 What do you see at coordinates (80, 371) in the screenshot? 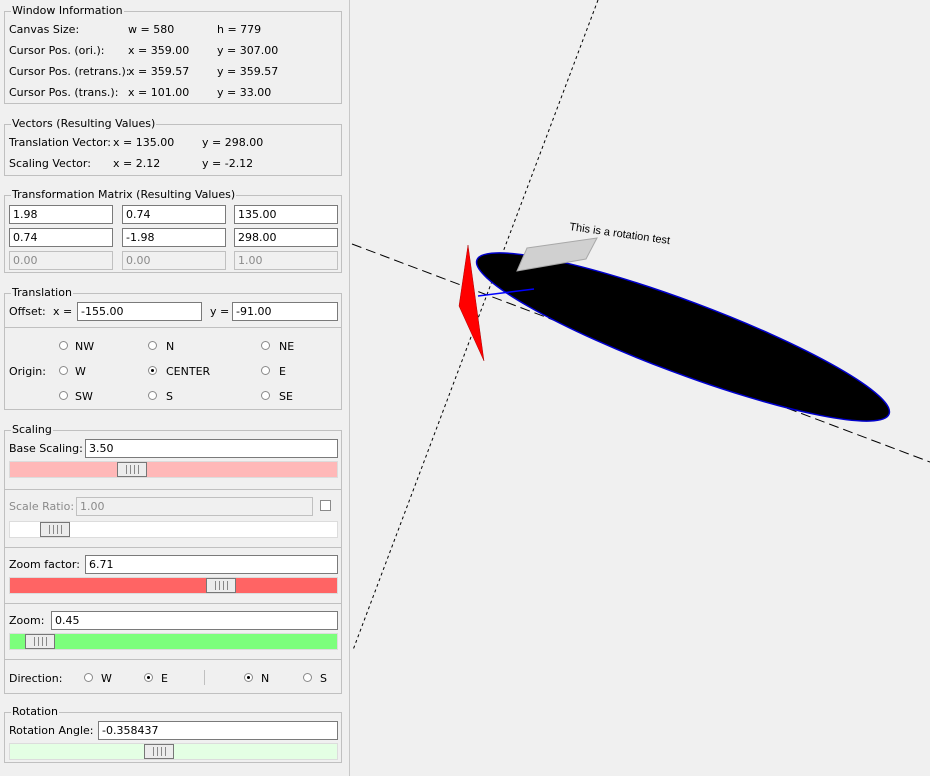
I see `origin-option-label: W` at bounding box center [80, 371].